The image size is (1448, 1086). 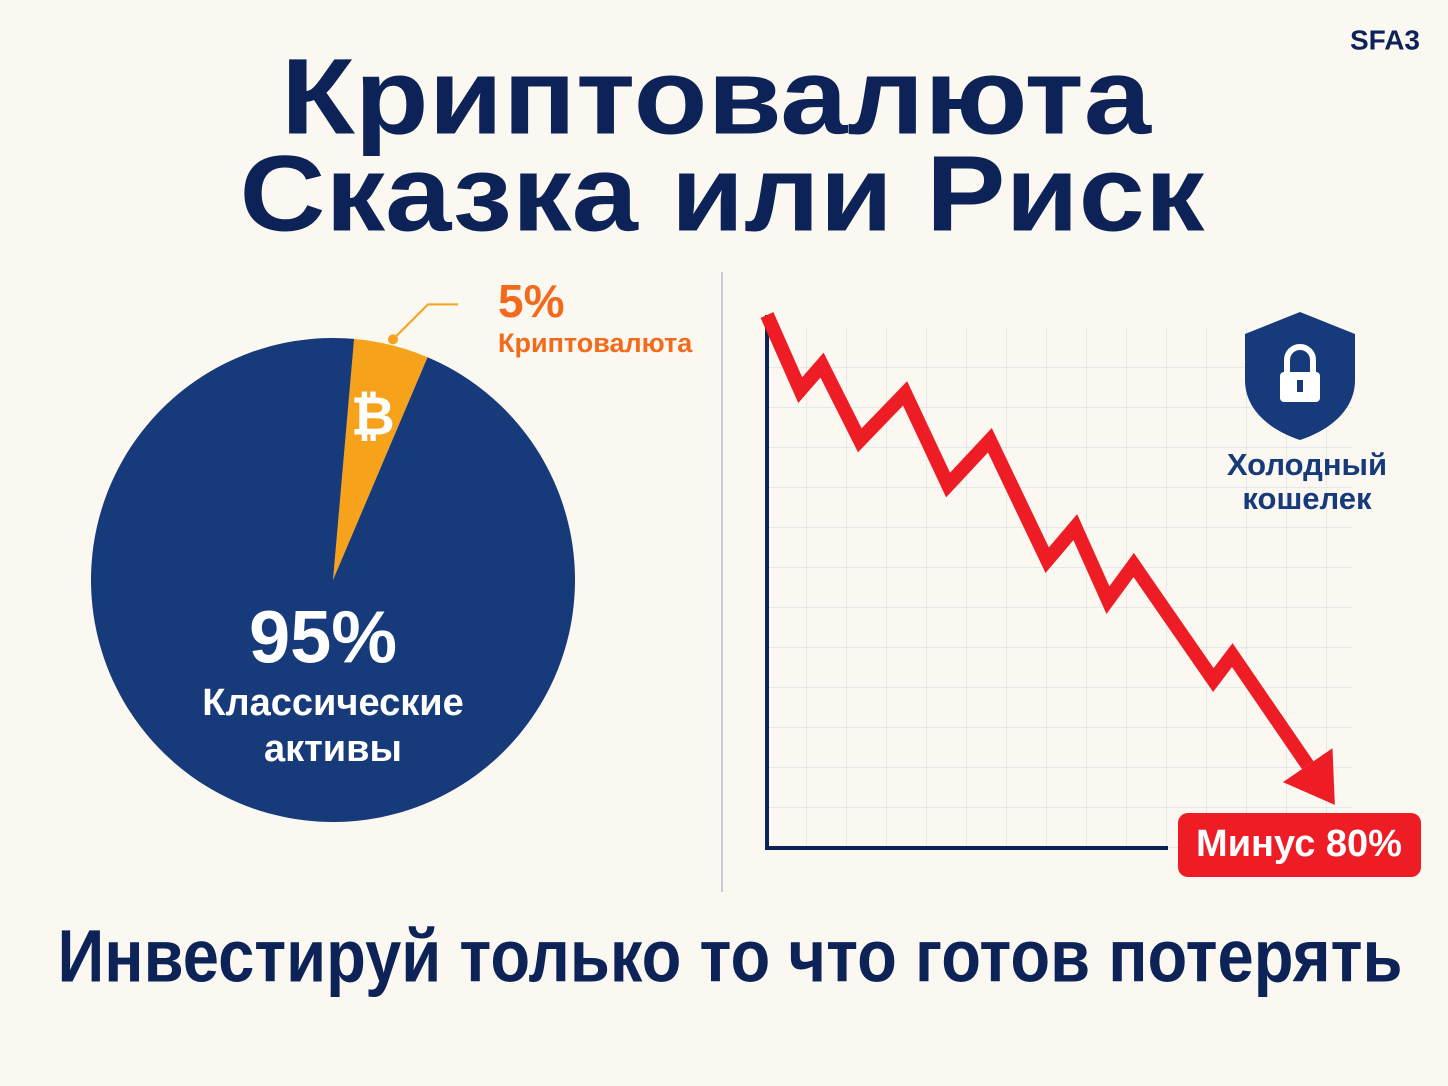 I want to click on slice-label: Криптовалюта, so click(x=595, y=343).